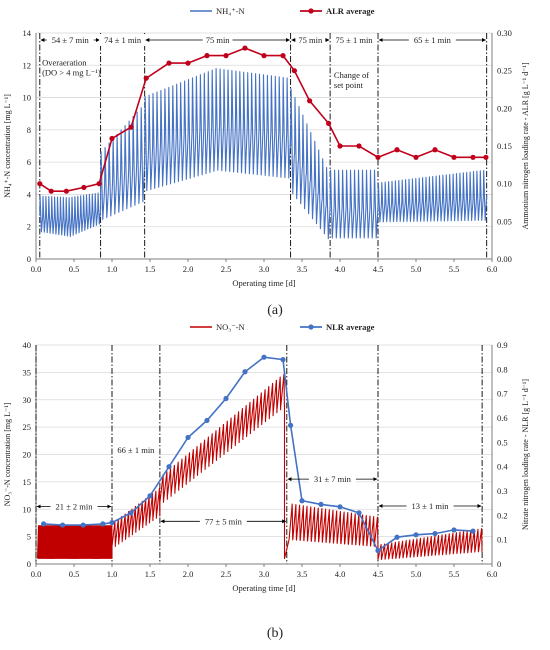 The image size is (550, 650). Describe the element at coordinates (27, 65) in the screenshot. I see `y-left-tick-label: 12` at that location.